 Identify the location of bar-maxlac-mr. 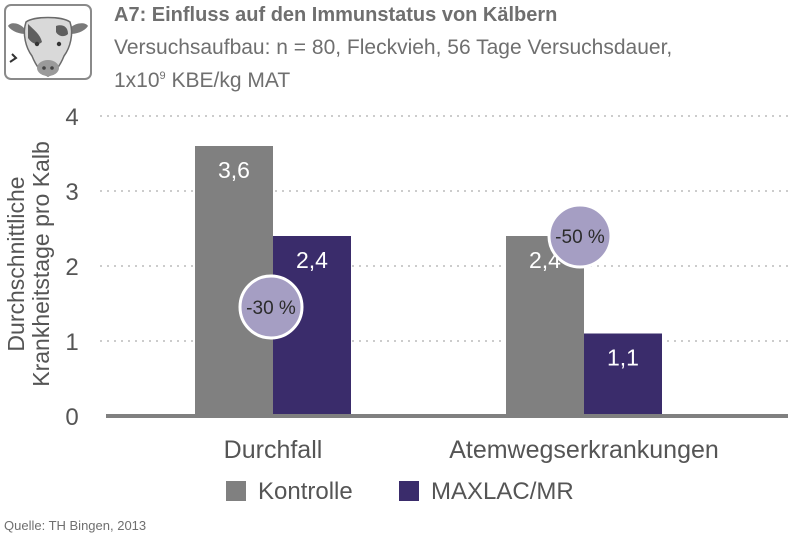
(623, 374).